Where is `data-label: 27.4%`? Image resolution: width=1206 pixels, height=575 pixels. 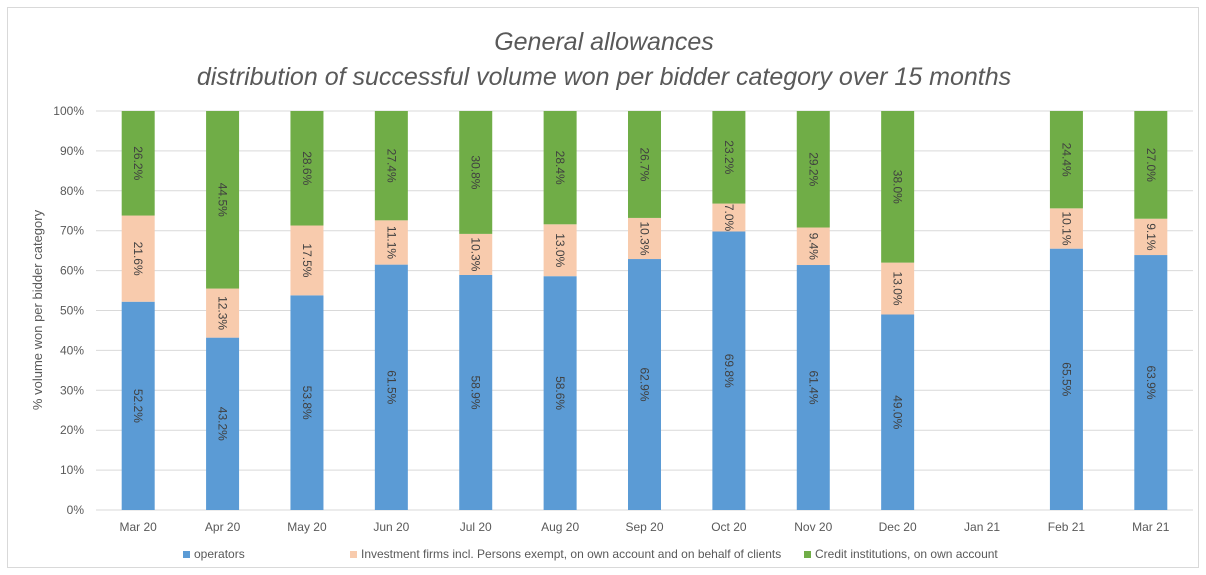 data-label: 27.4% is located at coordinates (391, 166).